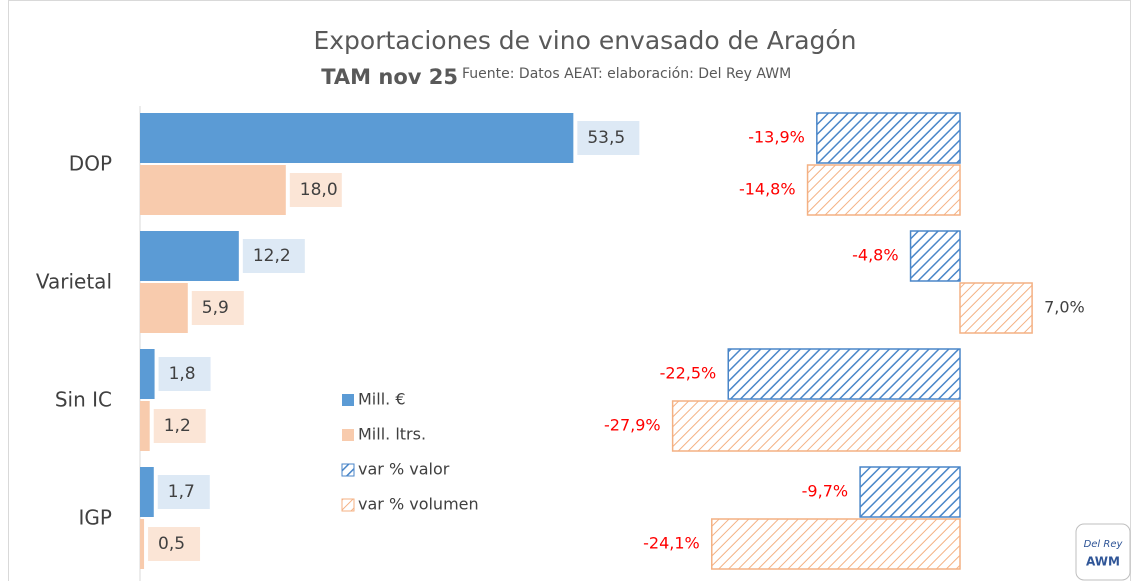 The height and width of the screenshot is (585, 1131). Describe the element at coordinates (382, 399) in the screenshot. I see `legend-label: Mill. €` at that location.